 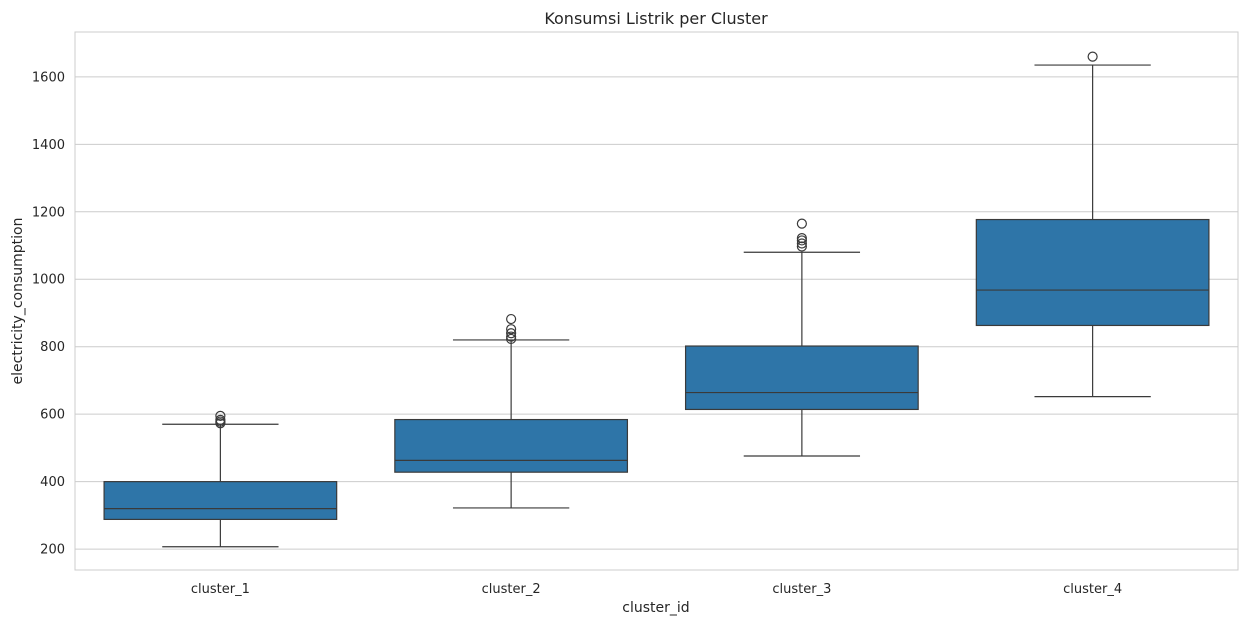 I want to click on y-tick-label: 1200, so click(x=48, y=212).